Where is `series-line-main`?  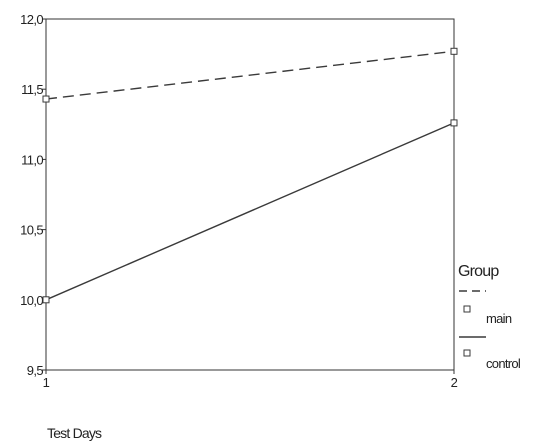 series-line-main is located at coordinates (250, 75).